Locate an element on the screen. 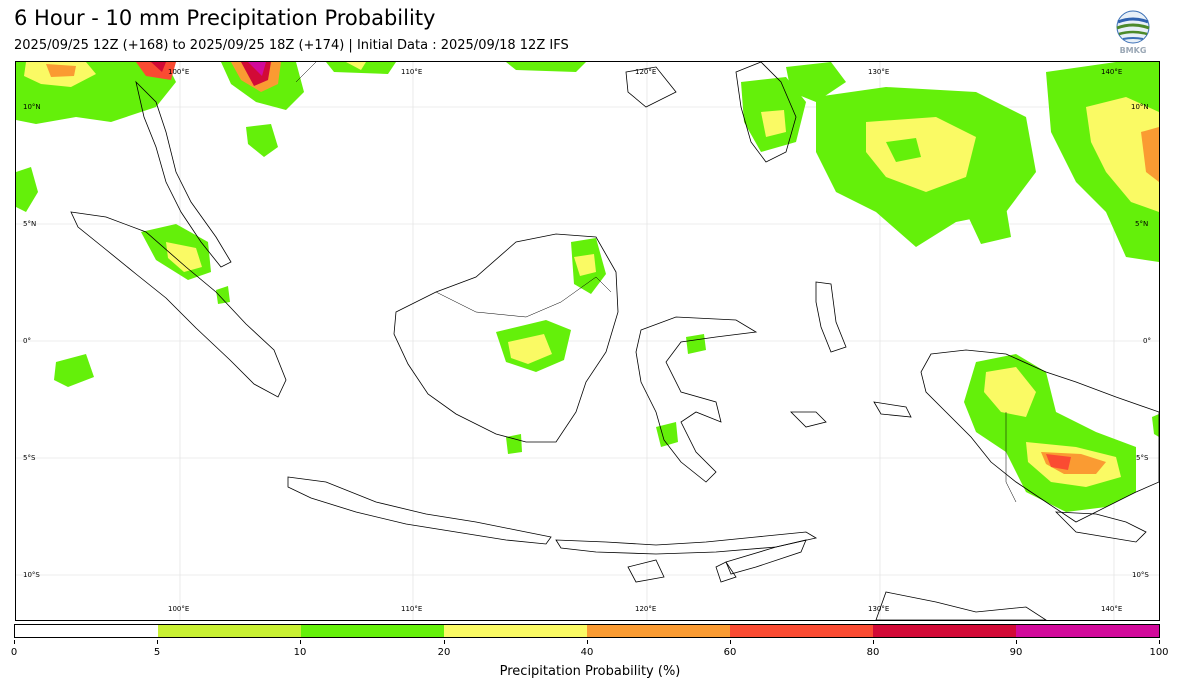  lon-label-140e-bottom: 140°E is located at coordinates (1111, 609).